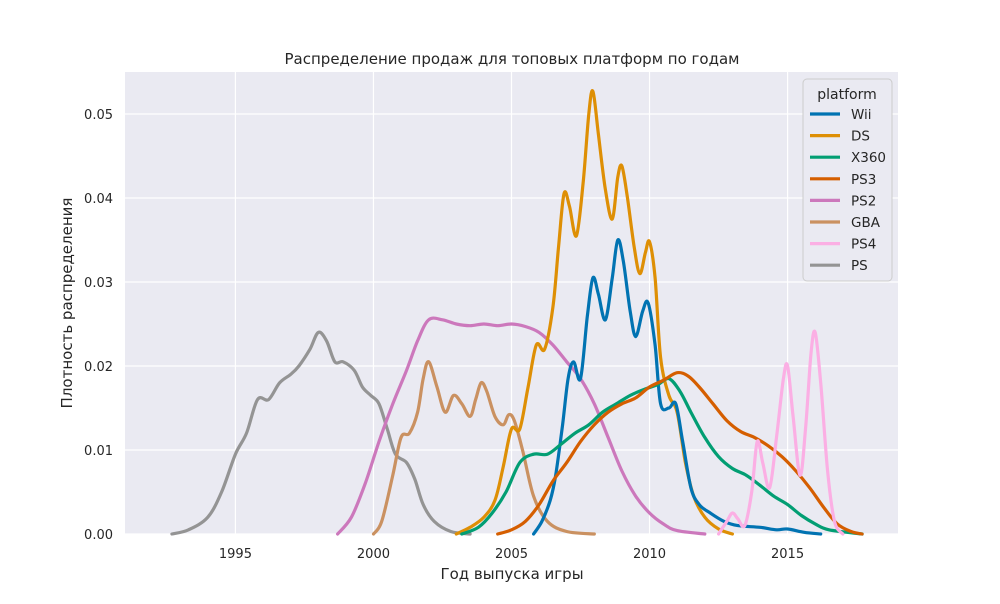  I want to click on legend-label-wii: Wii, so click(861, 115).